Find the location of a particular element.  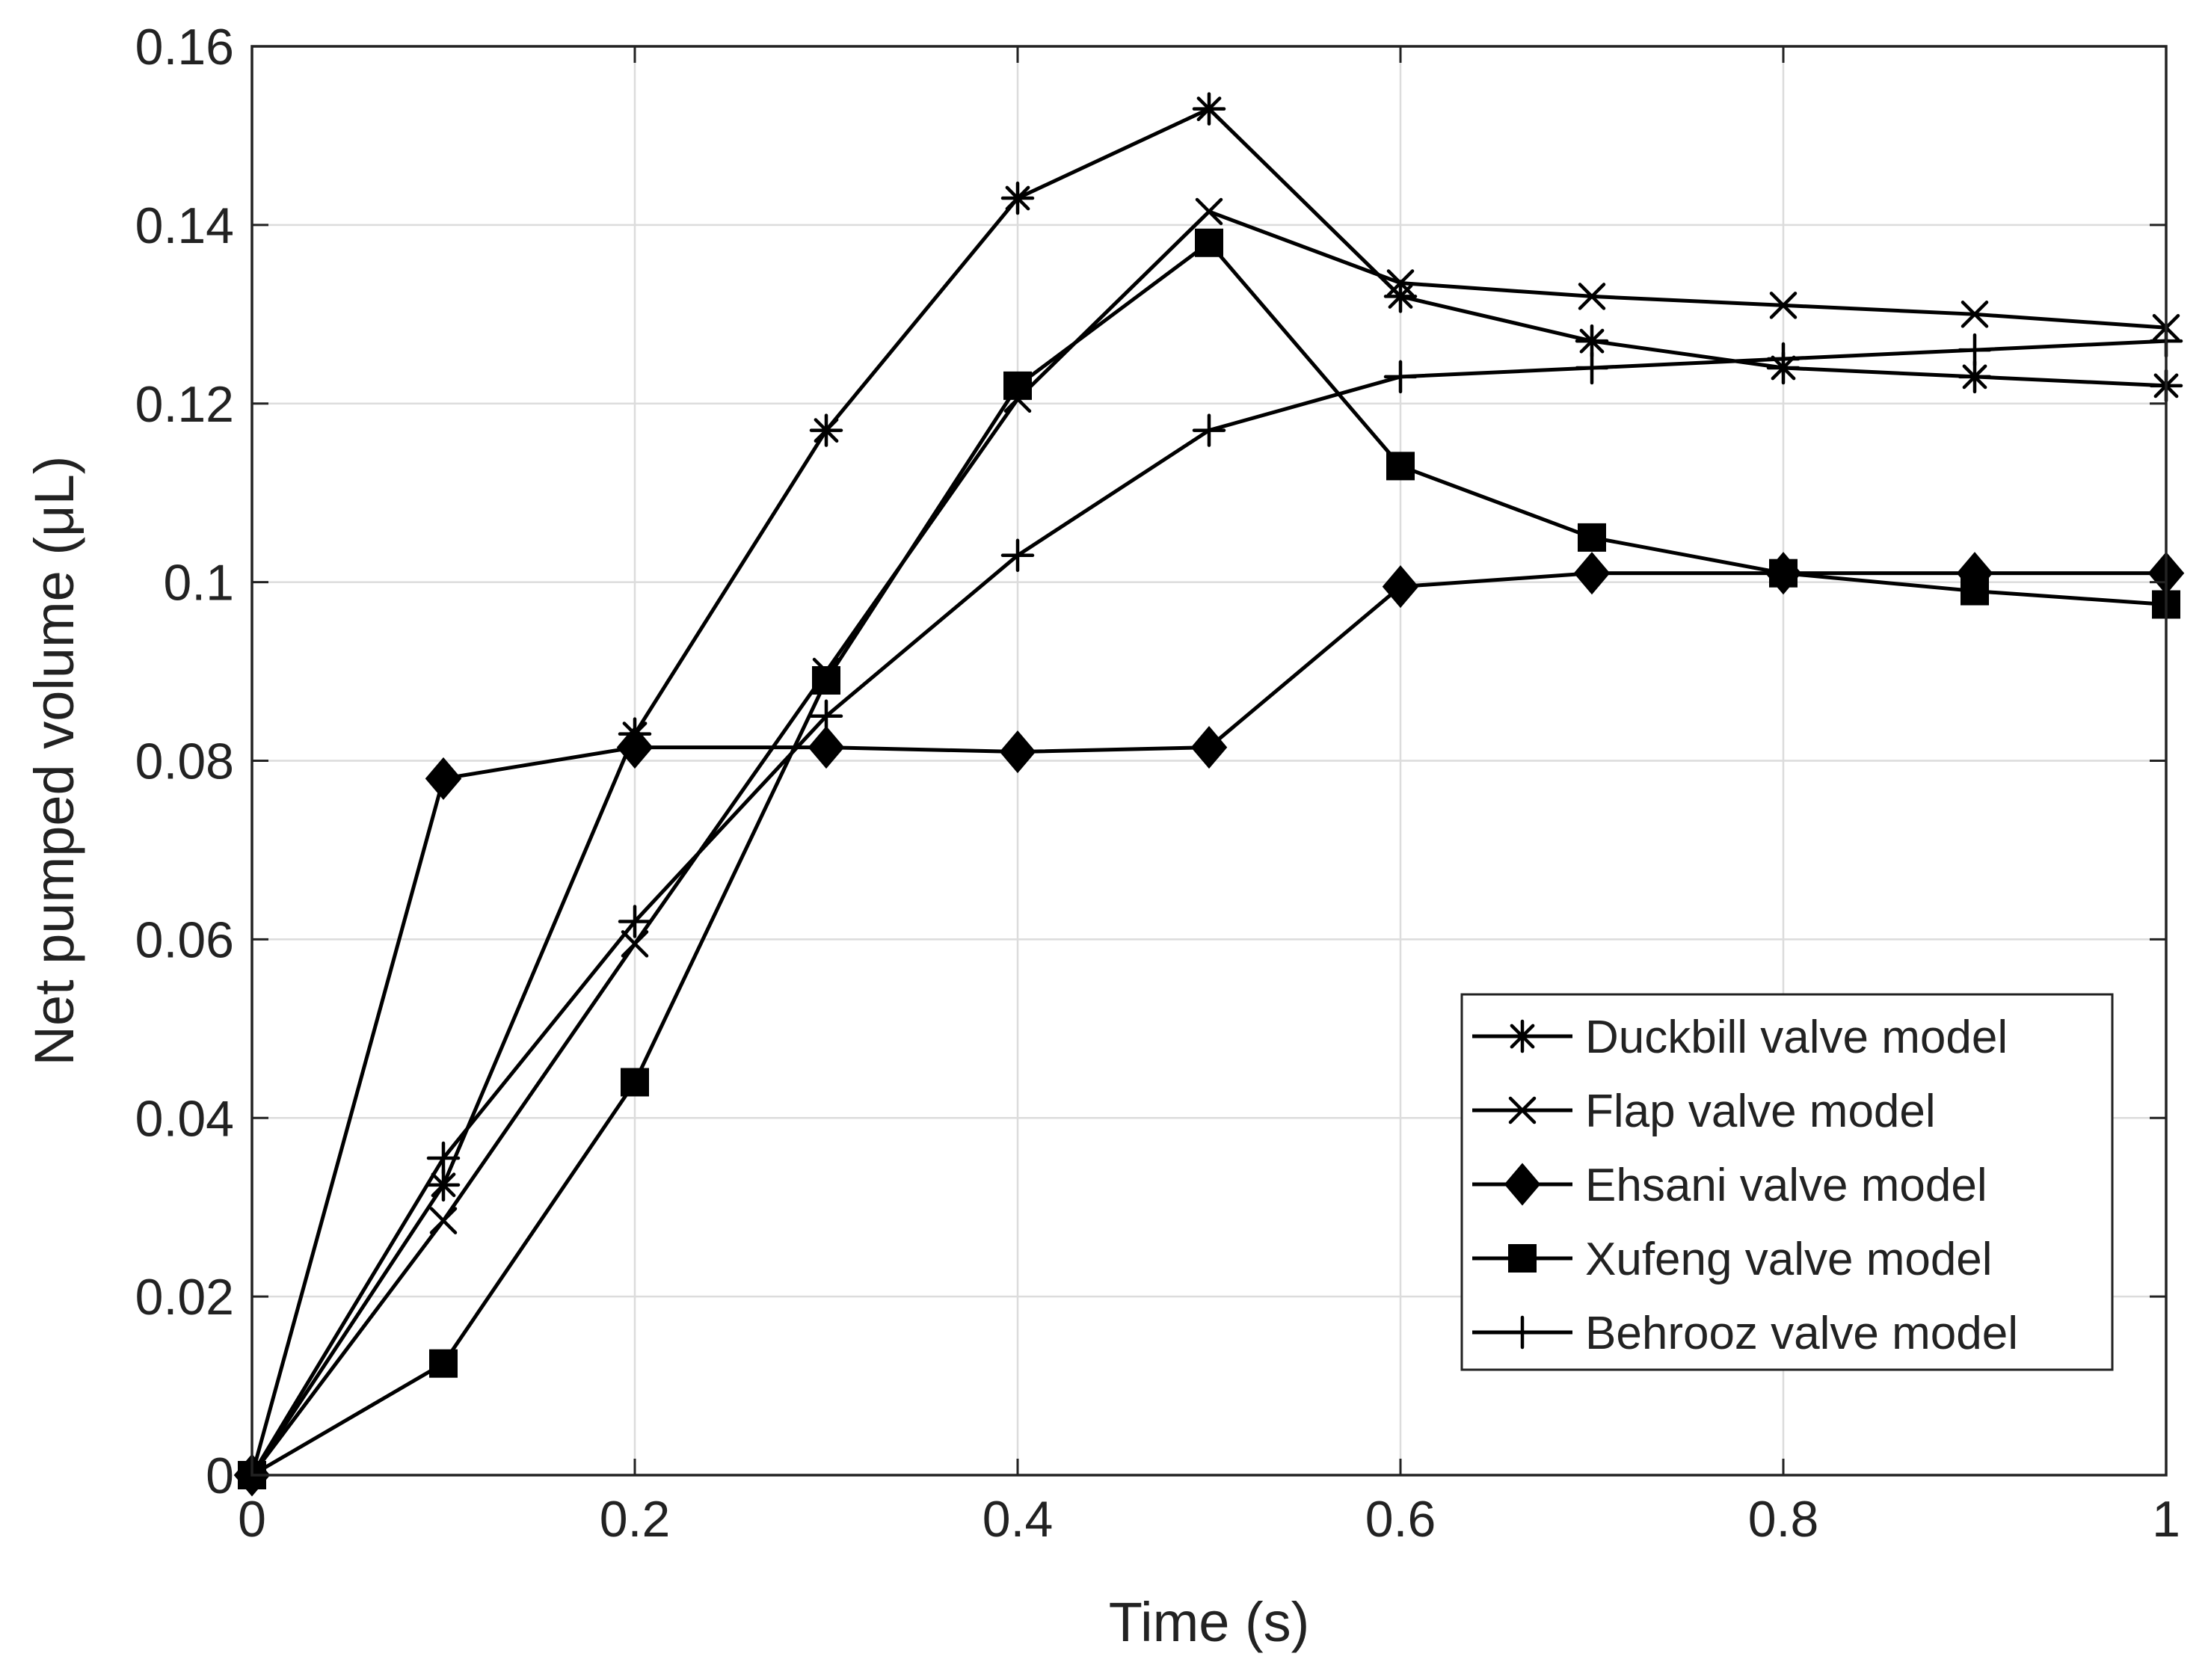

x-tick-label: 0.8 is located at coordinates (1783, 1519).